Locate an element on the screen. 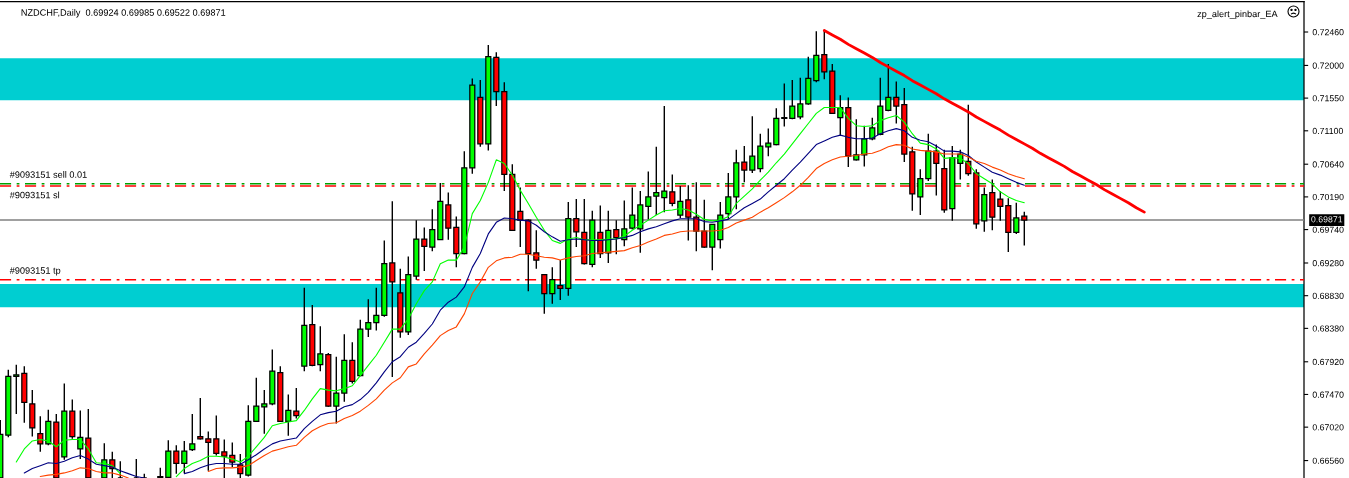 This screenshot has height=478, width=1349. y-tick-label: 0.67470 is located at coordinates (1328, 394).